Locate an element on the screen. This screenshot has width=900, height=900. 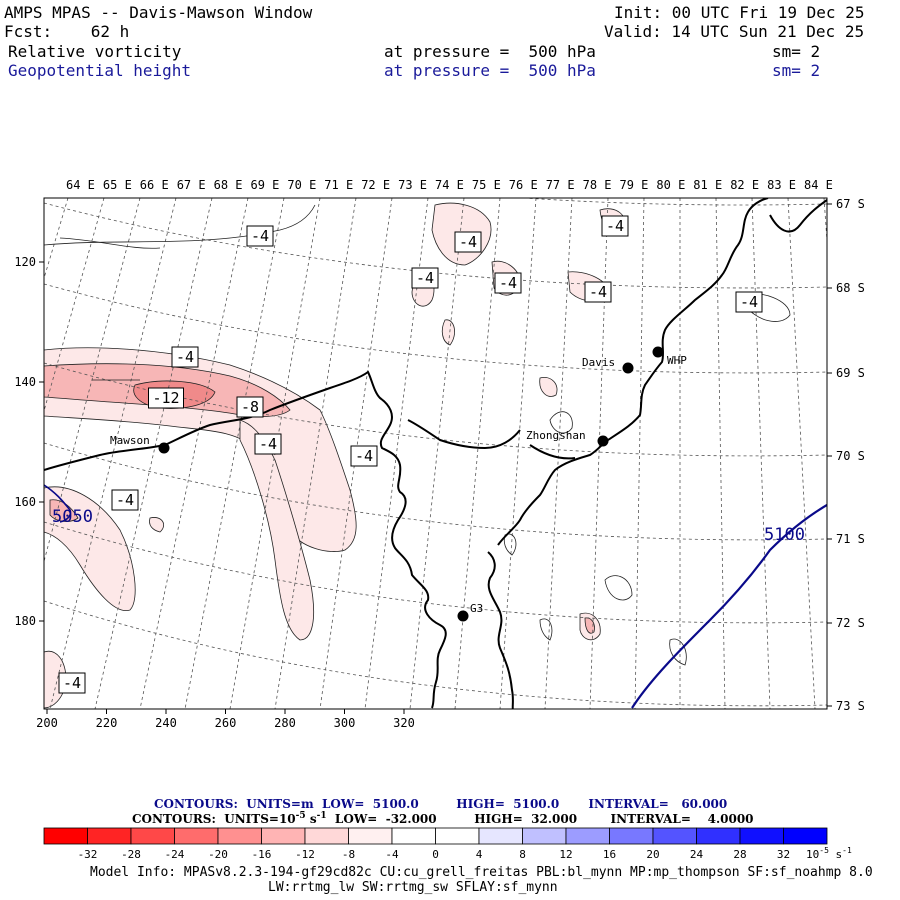
bottom-axis-label: 300 is located at coordinates (345, 723).